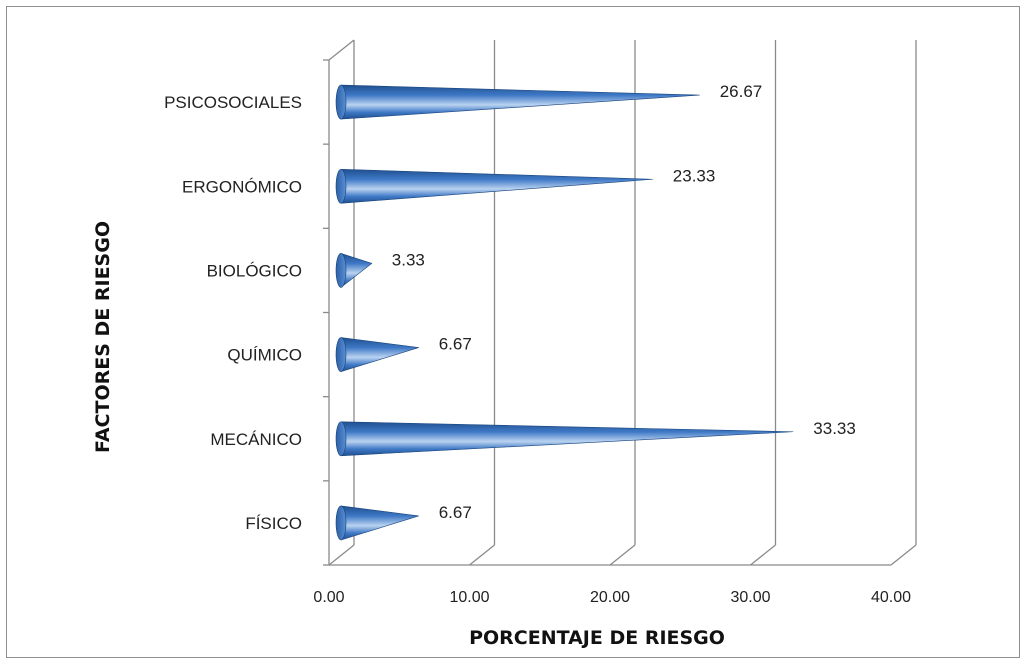  What do you see at coordinates (455, 344) in the screenshot?
I see `data-label-3: 6.67` at bounding box center [455, 344].